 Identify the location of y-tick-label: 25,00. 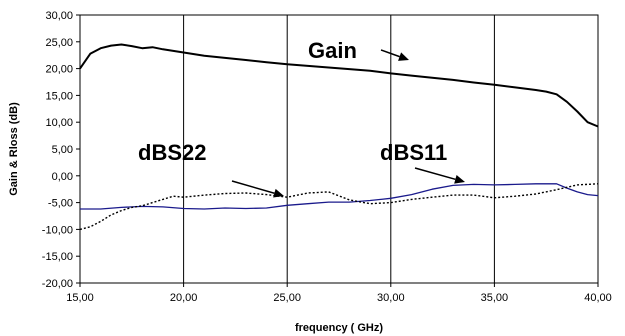
(59, 43).